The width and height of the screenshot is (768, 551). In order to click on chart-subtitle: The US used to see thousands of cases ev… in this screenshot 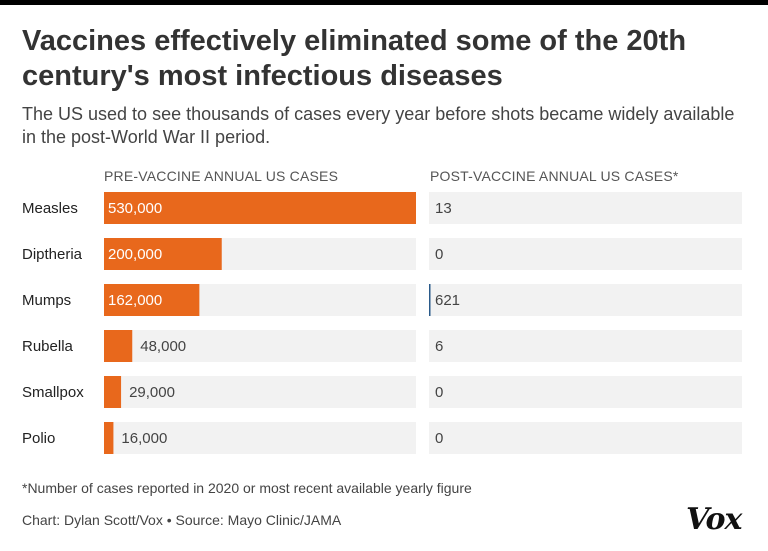, I will do `click(378, 125)`.